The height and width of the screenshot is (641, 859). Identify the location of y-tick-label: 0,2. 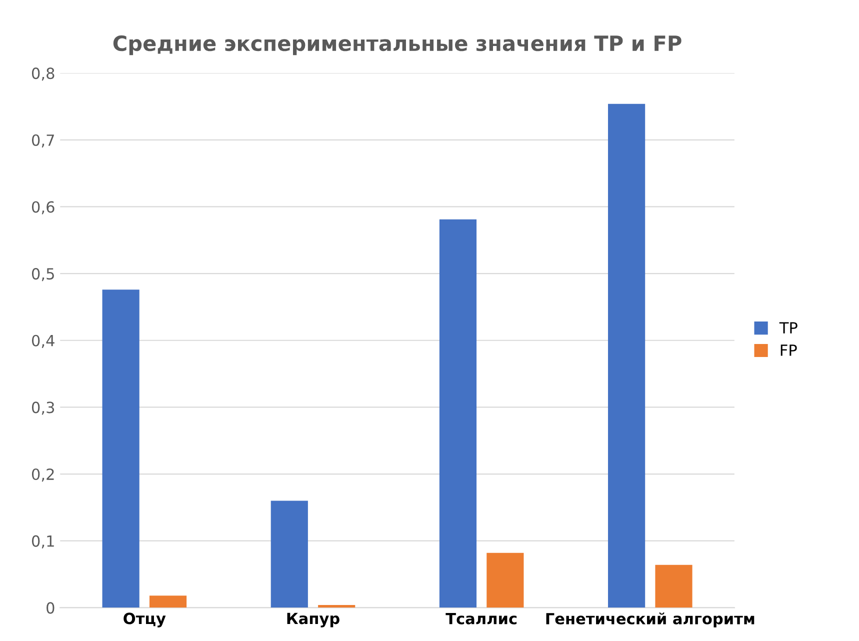
(43, 475).